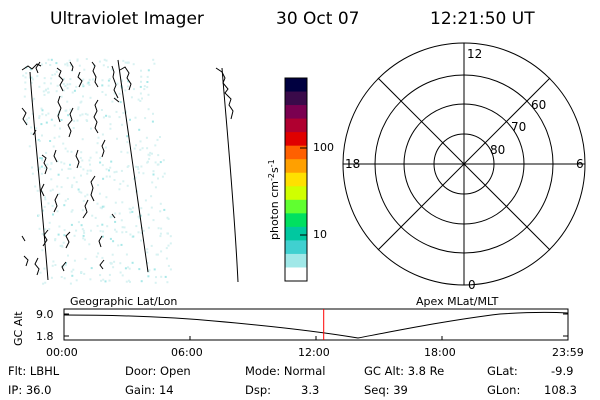 The height and width of the screenshot is (400, 600). Describe the element at coordinates (285, 371) in the screenshot. I see `mode-status: Mode: Normal` at that location.